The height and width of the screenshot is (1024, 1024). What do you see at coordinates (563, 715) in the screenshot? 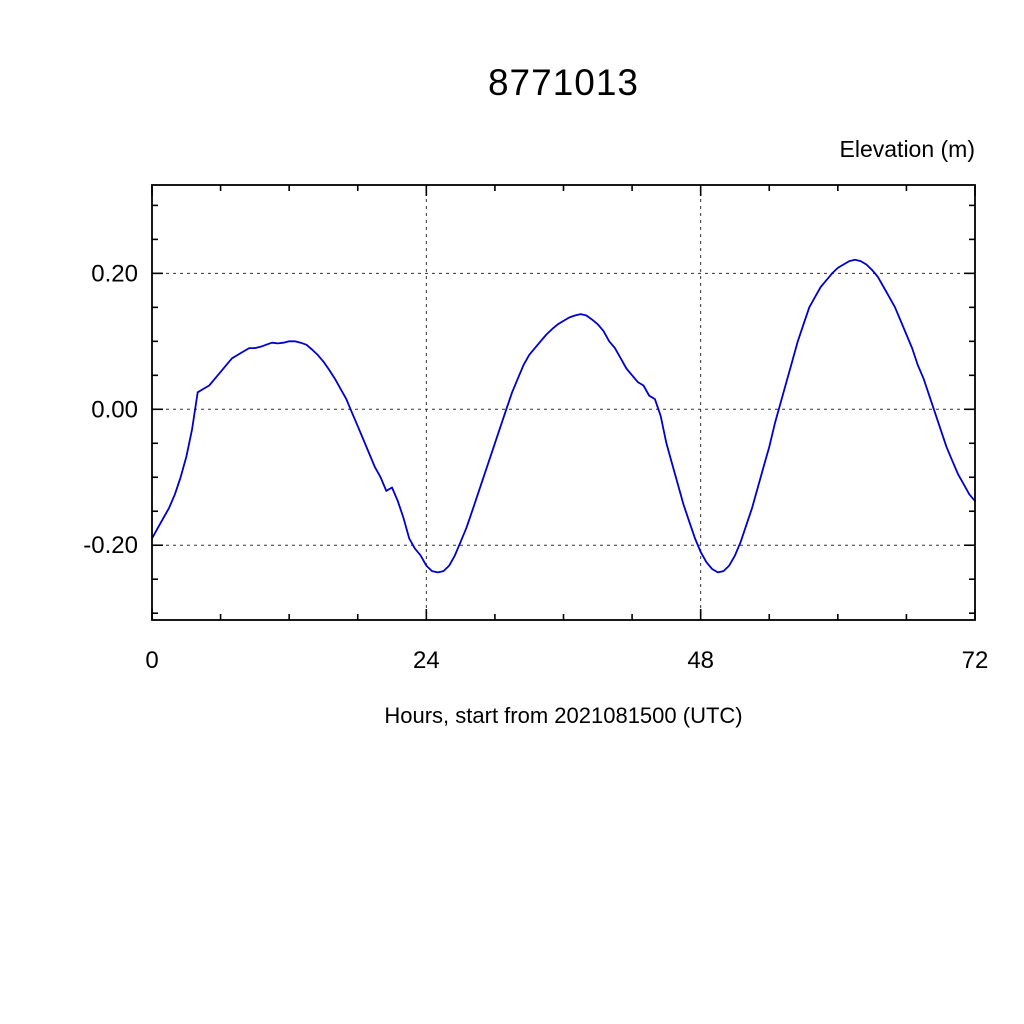
I see `x-axis-label: Hours, start from 2021081500 (UTC)` at bounding box center [563, 715].